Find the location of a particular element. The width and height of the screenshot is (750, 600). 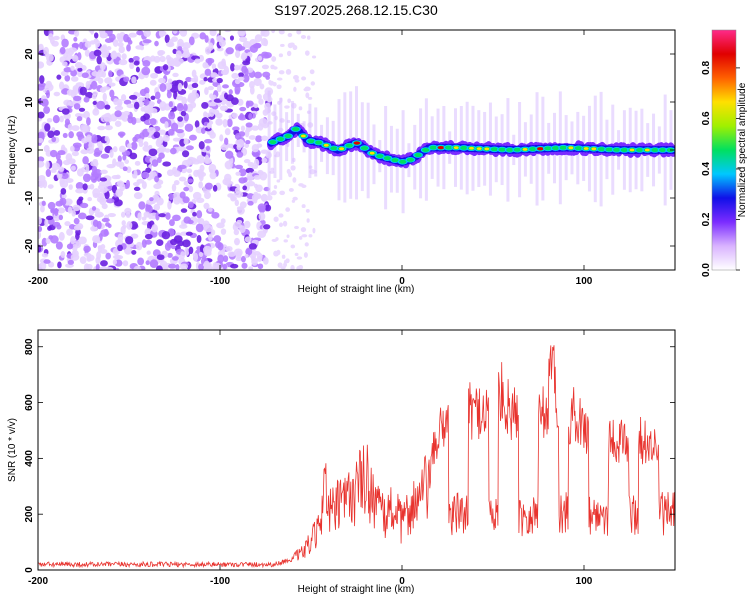

spectrogram-ytick-label: 20 is located at coordinates (29, 54).